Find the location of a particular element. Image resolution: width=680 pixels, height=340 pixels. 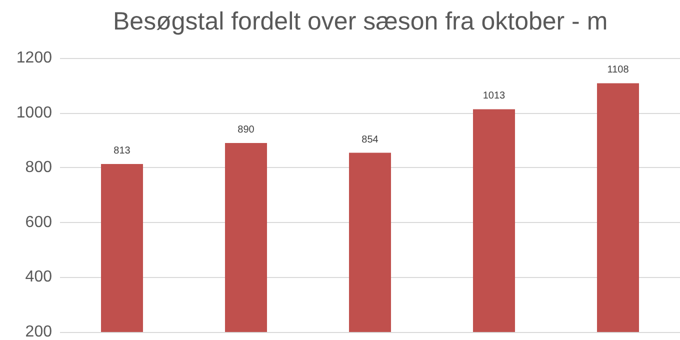

y-tick-label: 600 is located at coordinates (38, 222).